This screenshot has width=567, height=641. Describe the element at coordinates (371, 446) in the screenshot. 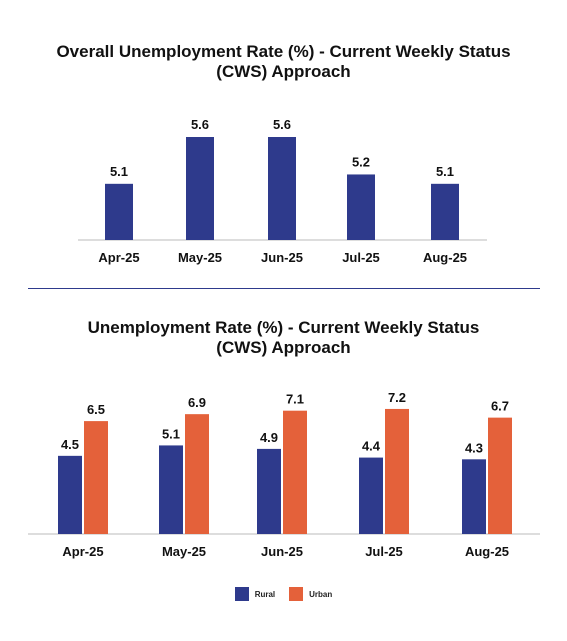

I see `chart2-bar-value-rural-jul-25: 4.4` at that location.